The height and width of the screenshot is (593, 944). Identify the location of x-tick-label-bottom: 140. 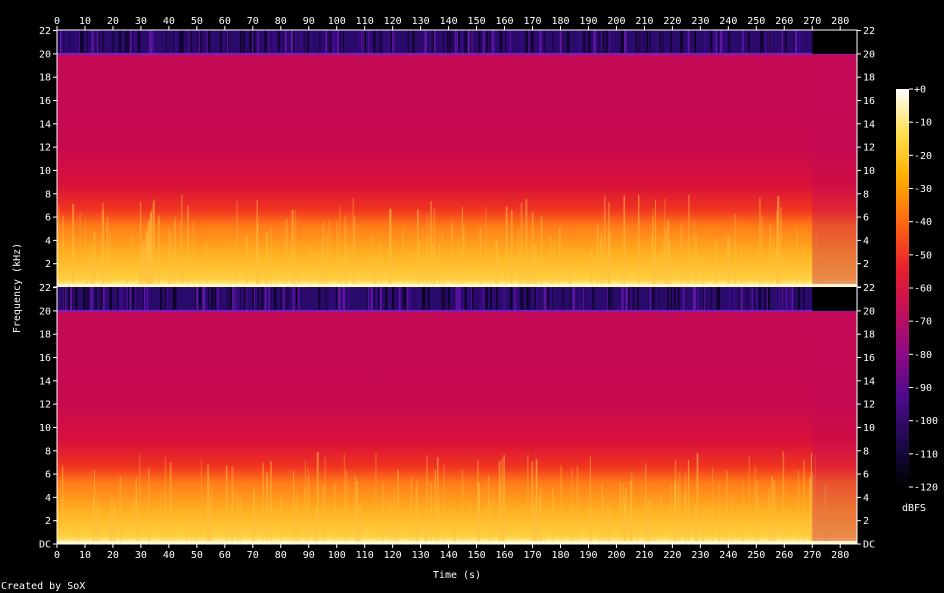
(449, 555).